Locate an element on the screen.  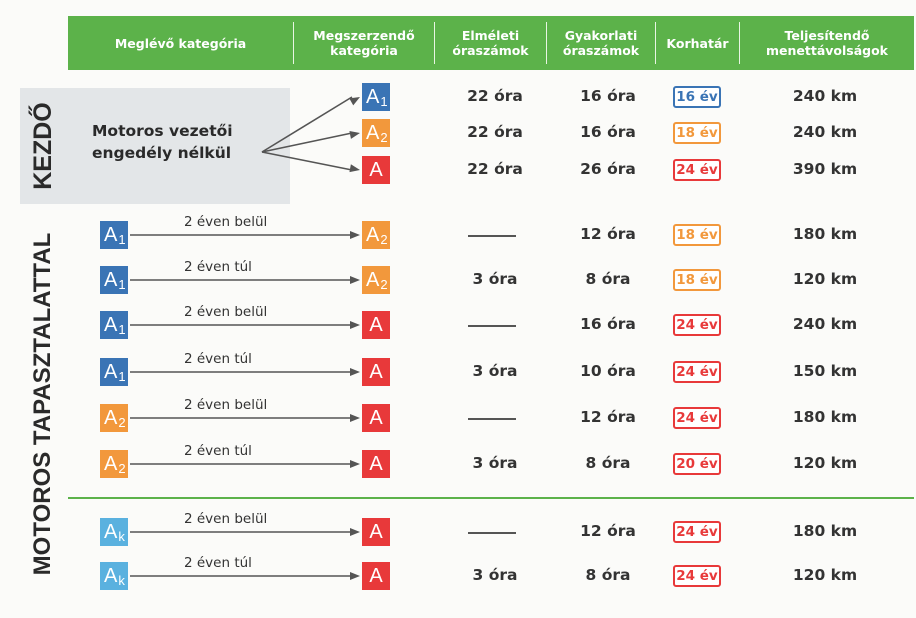
header-distance: Teljesítendő menettávolságok is located at coordinates (826, 43).